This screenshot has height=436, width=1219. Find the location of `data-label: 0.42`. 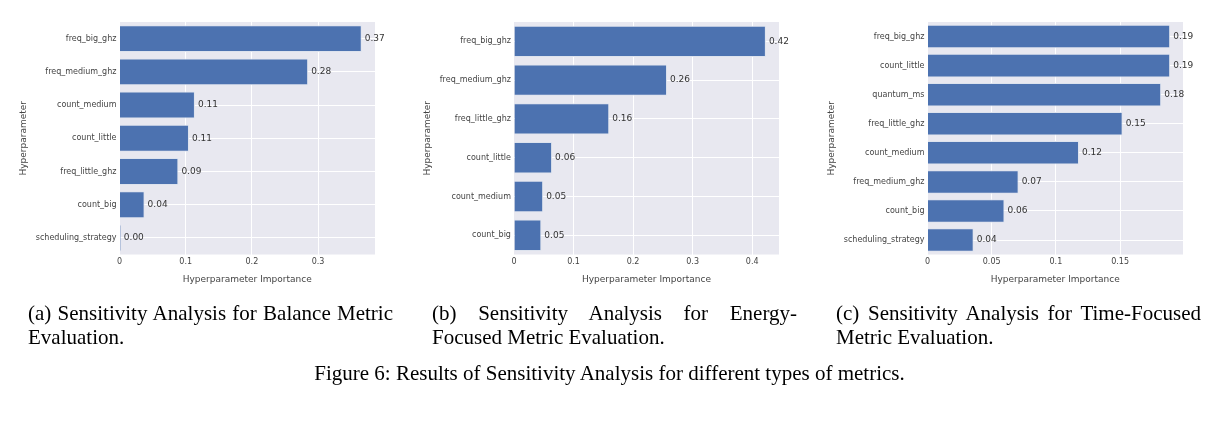

data-label: 0.42 is located at coordinates (778, 40).